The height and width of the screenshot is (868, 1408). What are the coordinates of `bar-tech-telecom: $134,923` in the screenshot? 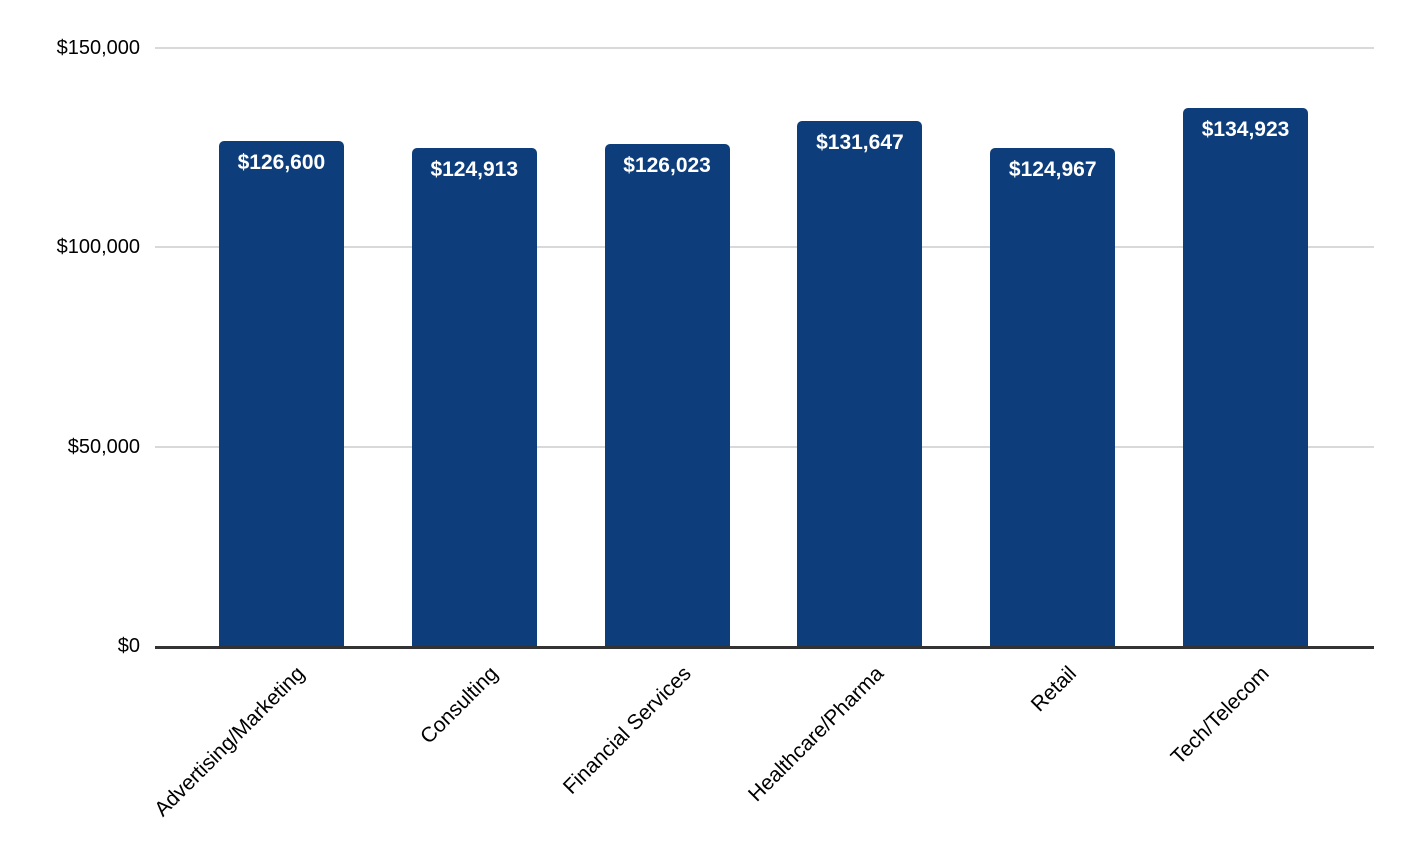 It's located at (1246, 377).